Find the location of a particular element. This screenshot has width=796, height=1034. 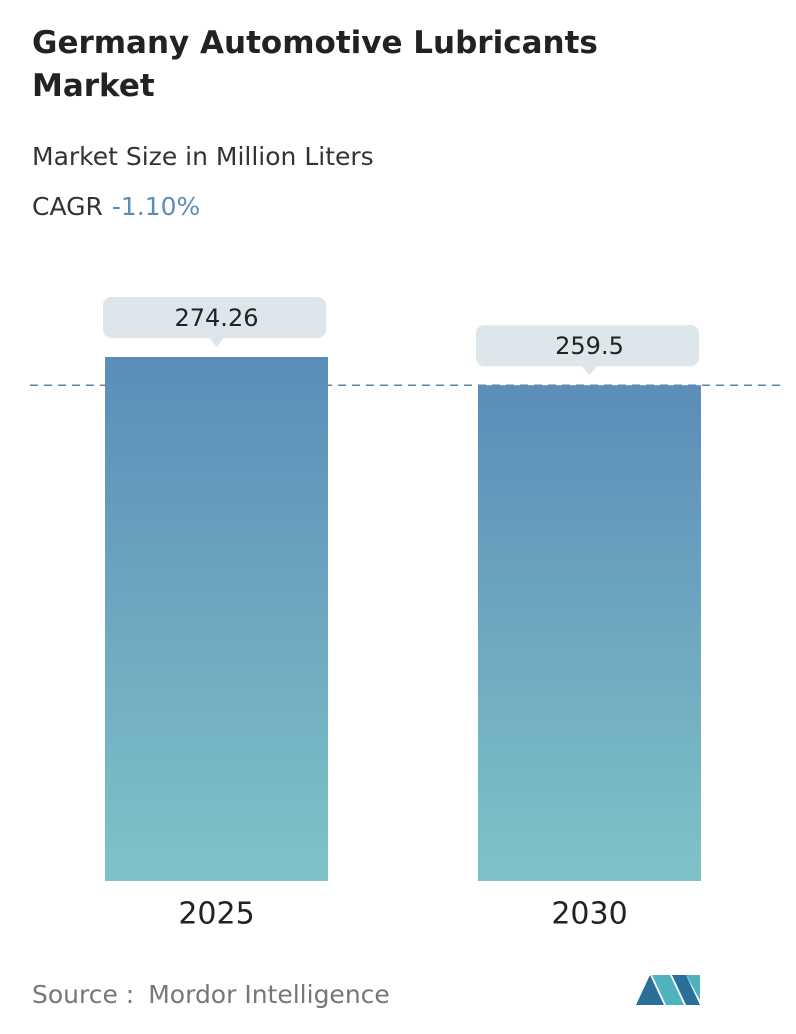

x-tick-label: 2025 is located at coordinates (216, 914).